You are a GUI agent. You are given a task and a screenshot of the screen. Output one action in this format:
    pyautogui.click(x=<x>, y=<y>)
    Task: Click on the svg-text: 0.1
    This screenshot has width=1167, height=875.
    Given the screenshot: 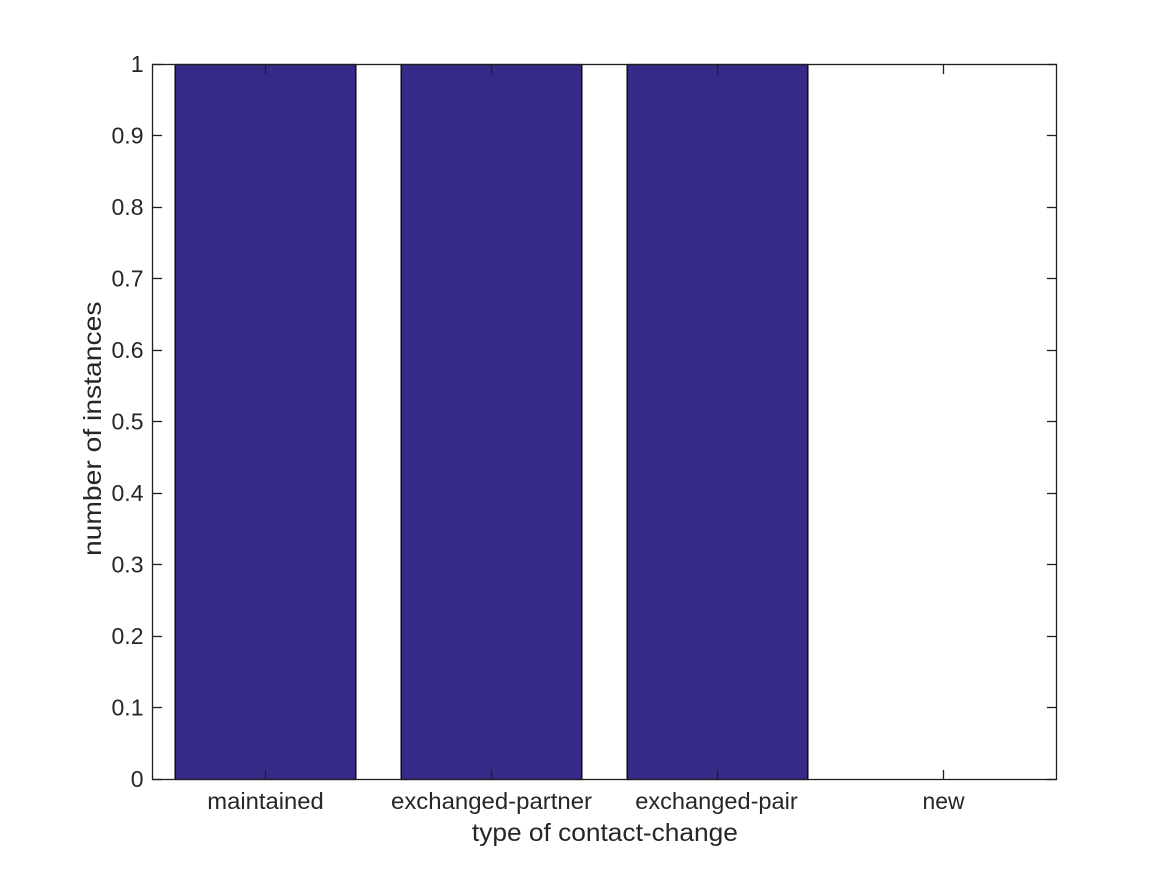 What is the action you would take?
    pyautogui.click(x=128, y=708)
    